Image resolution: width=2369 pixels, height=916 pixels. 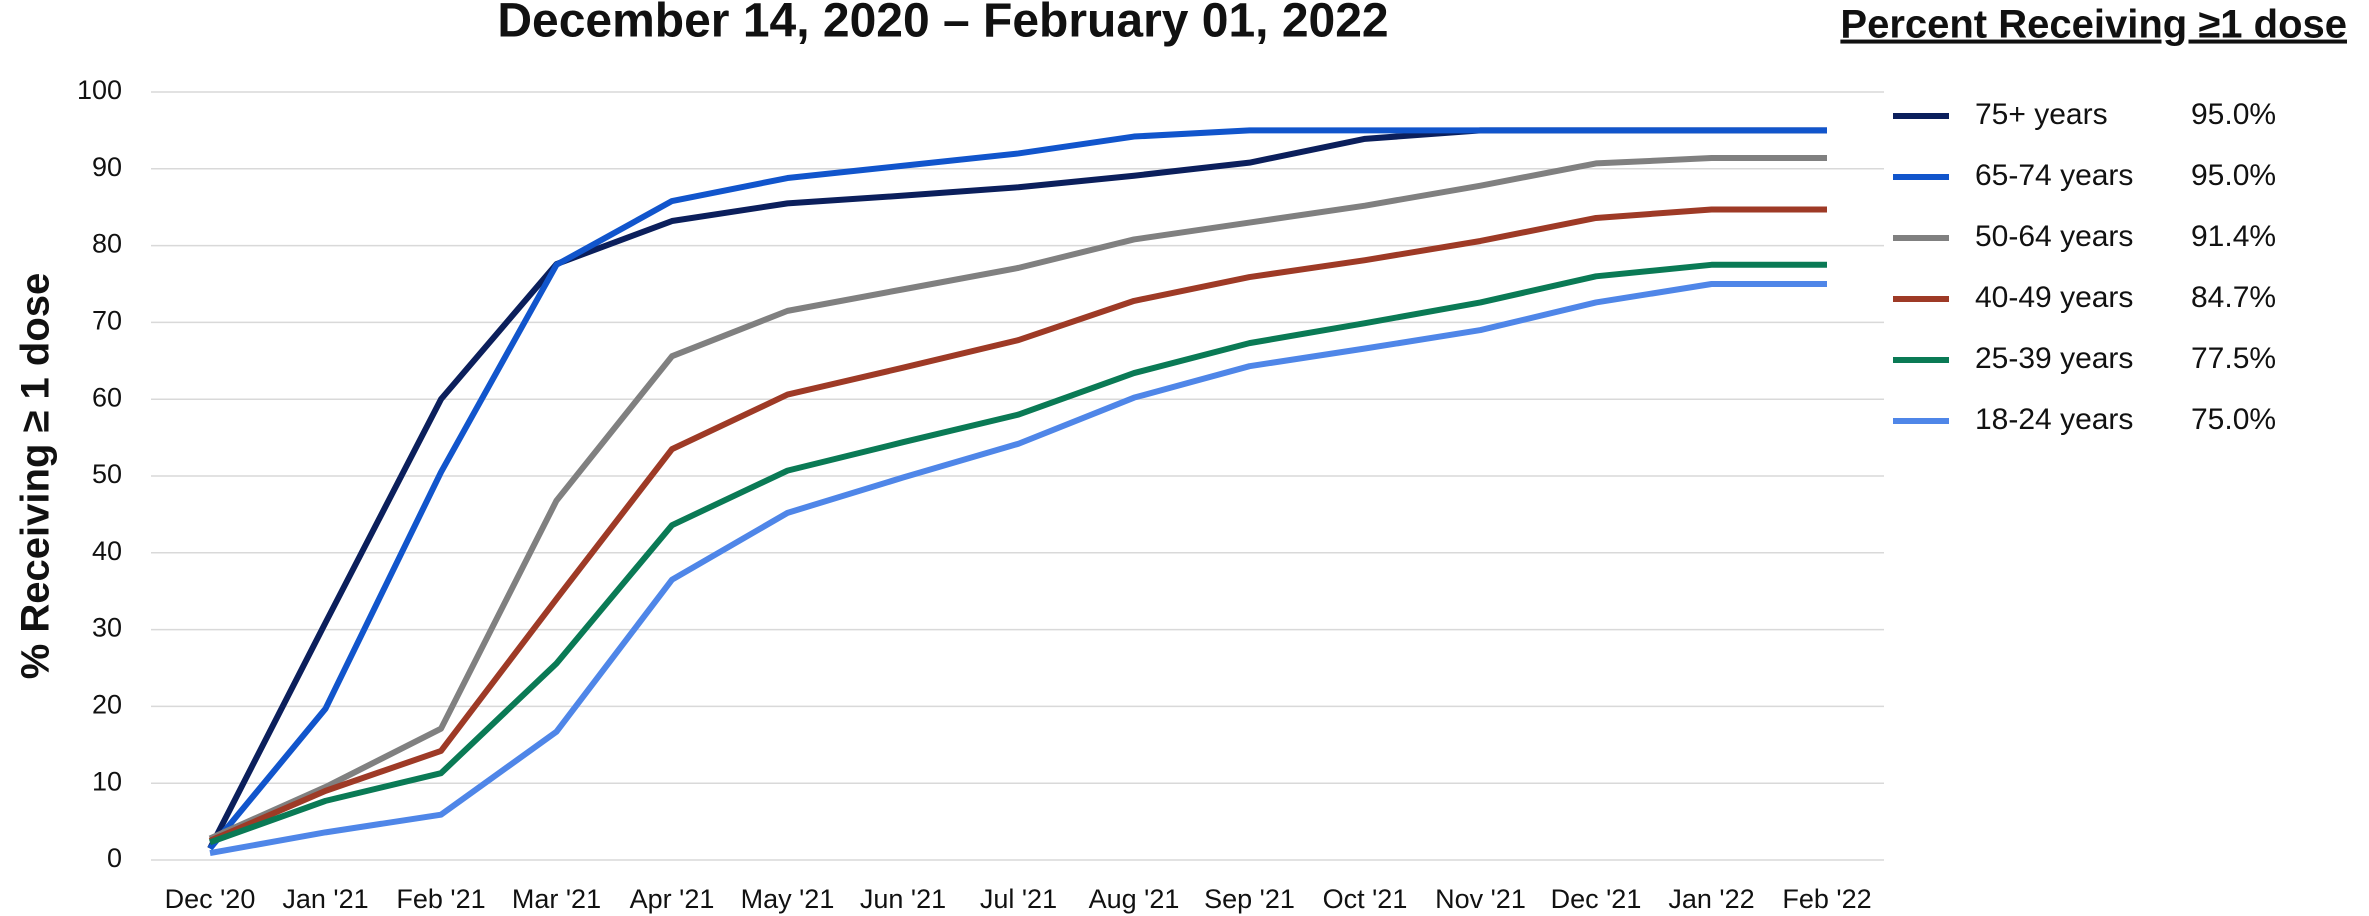 I want to click on x-tick-label: Dec '21, so click(x=1596, y=899).